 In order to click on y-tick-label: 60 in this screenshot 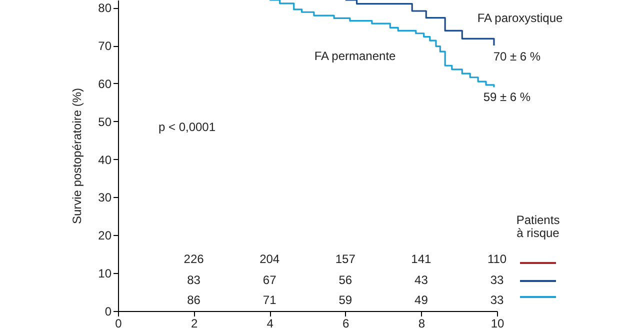, I will do `click(105, 83)`.